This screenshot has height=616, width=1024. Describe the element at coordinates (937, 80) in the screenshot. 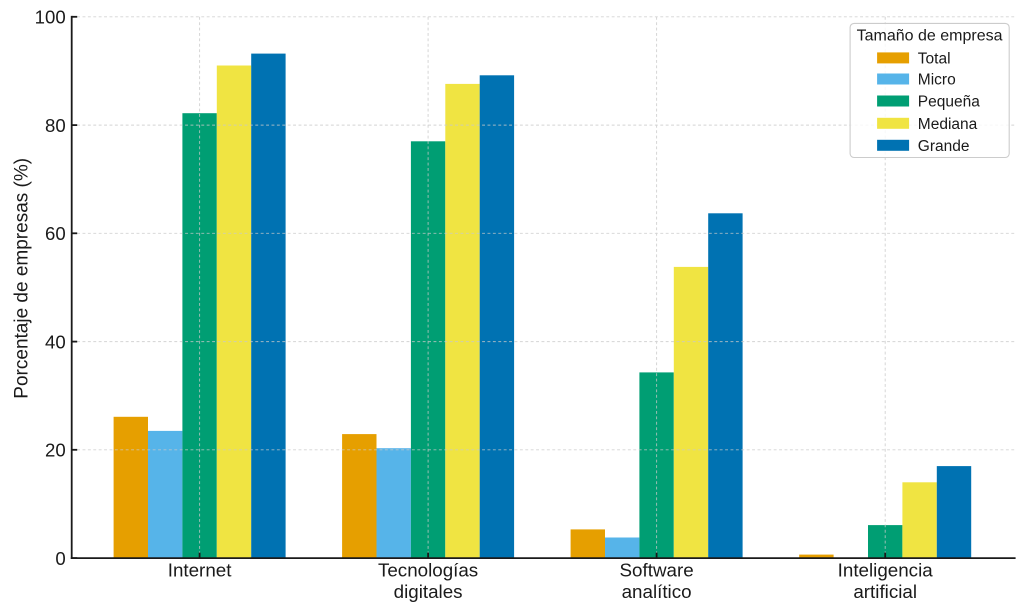

I see `svg-text: Micro` at that location.